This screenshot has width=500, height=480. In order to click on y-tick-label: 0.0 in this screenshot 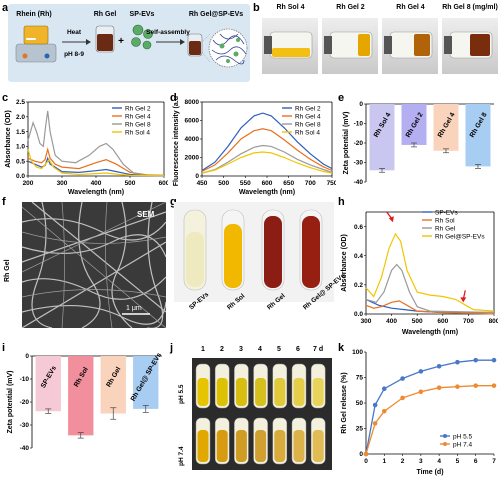, I will do `click(358, 314)`.